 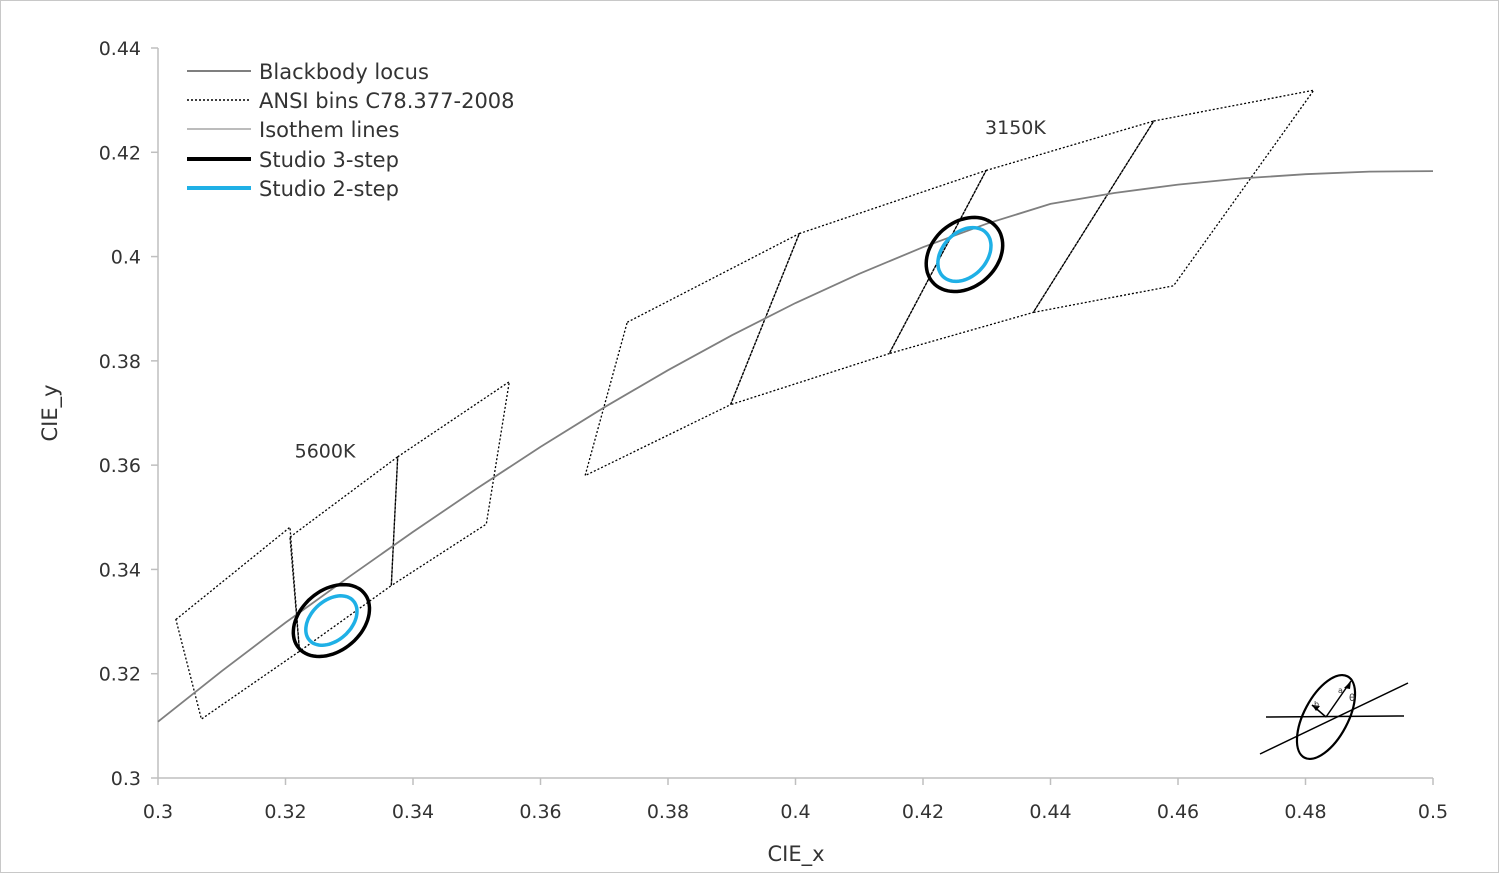 I want to click on svg-text: θ, so click(x=1352, y=698).